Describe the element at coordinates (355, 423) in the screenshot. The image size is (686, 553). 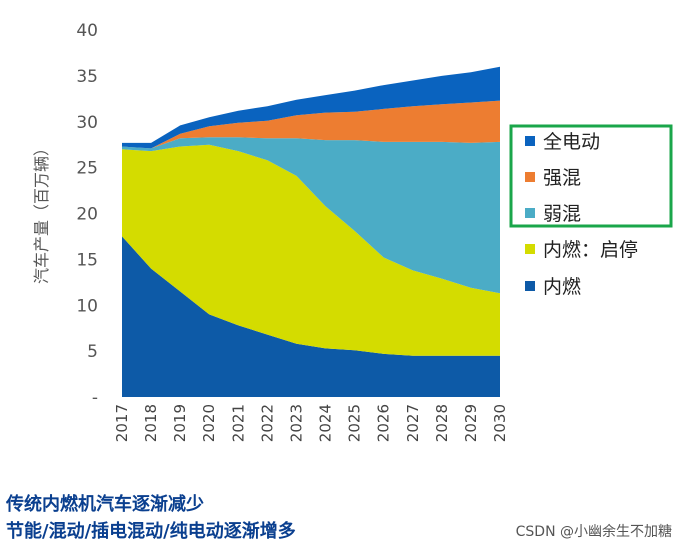
I see `x-tick-label: 2025` at that location.